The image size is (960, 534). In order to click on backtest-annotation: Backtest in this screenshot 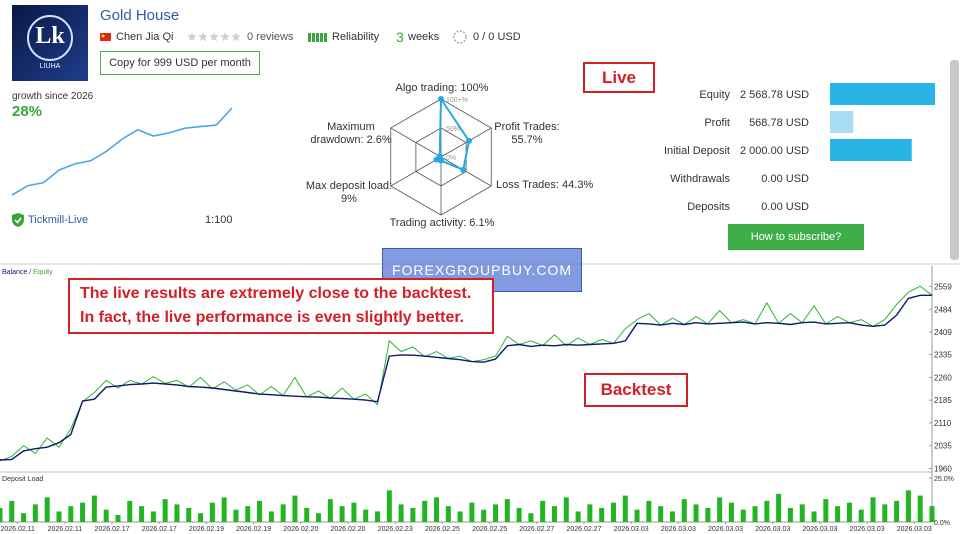, I will do `click(636, 390)`.